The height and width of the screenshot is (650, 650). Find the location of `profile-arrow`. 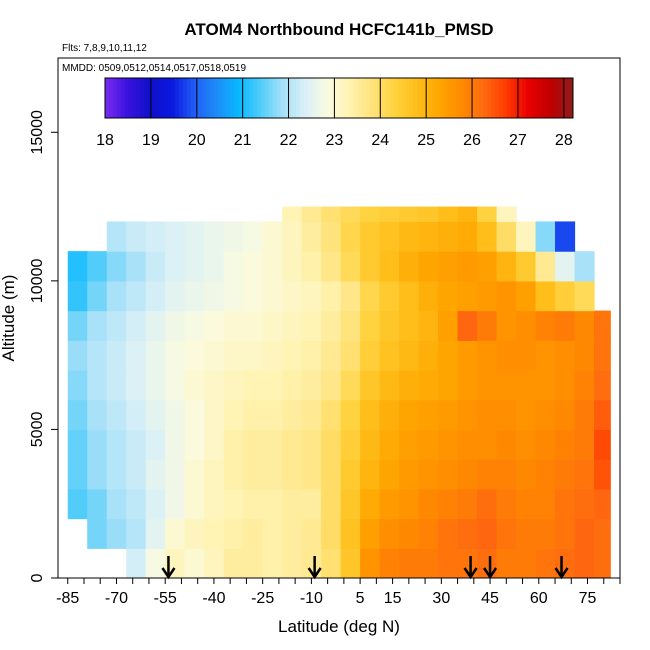

profile-arrow is located at coordinates (490, 568).